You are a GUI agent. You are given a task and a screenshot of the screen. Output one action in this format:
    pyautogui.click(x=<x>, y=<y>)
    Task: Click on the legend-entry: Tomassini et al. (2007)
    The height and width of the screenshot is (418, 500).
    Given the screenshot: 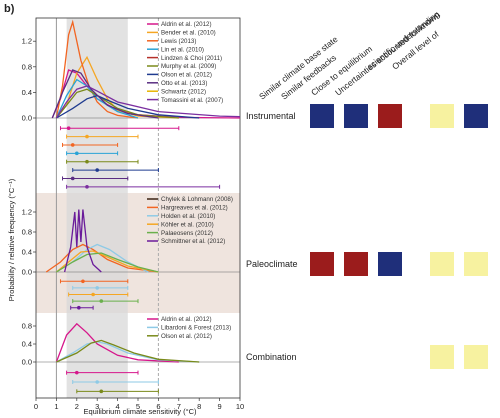 What is the action you would take?
    pyautogui.click(x=192, y=100)
    